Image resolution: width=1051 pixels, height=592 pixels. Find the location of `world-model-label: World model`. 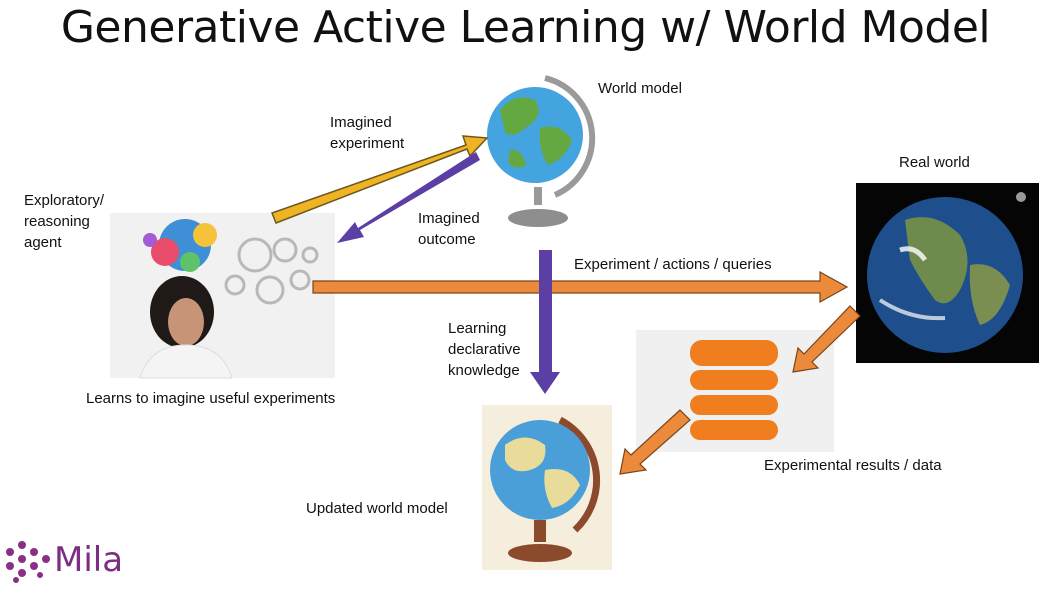

world-model-label: World model is located at coordinates (640, 88).